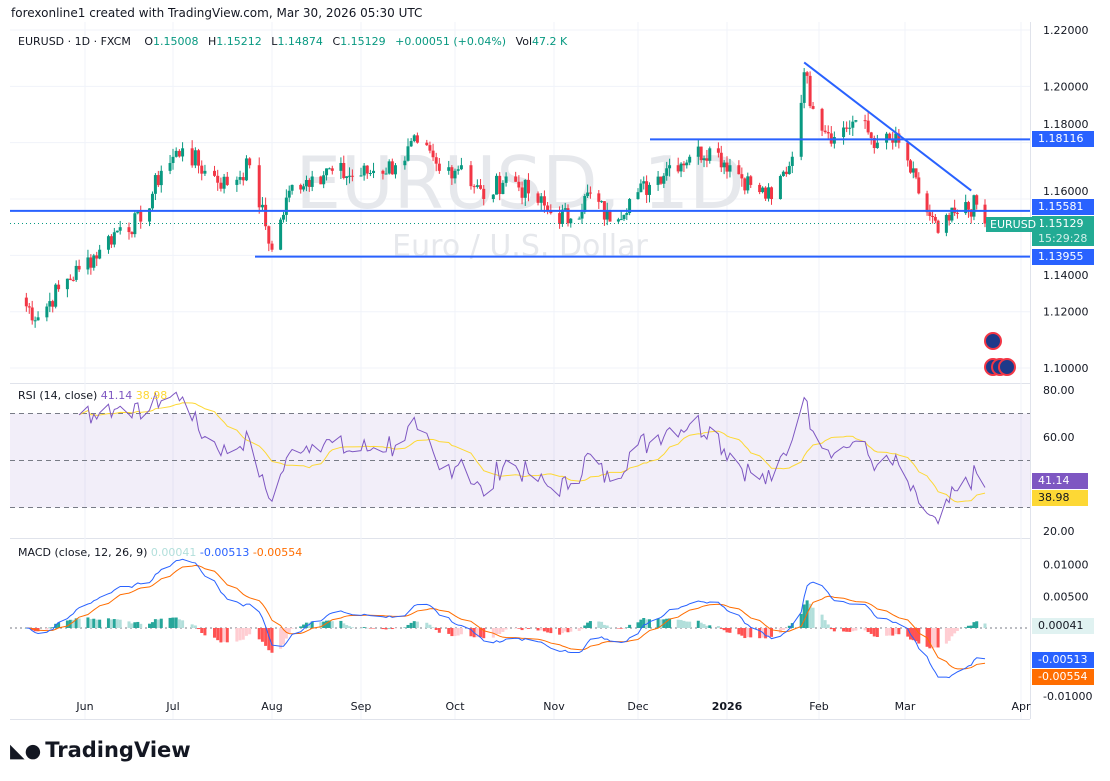 This screenshot has width=1110, height=781. Describe the element at coordinates (149, 41) in the screenshot. I see `open-label: O` at that location.